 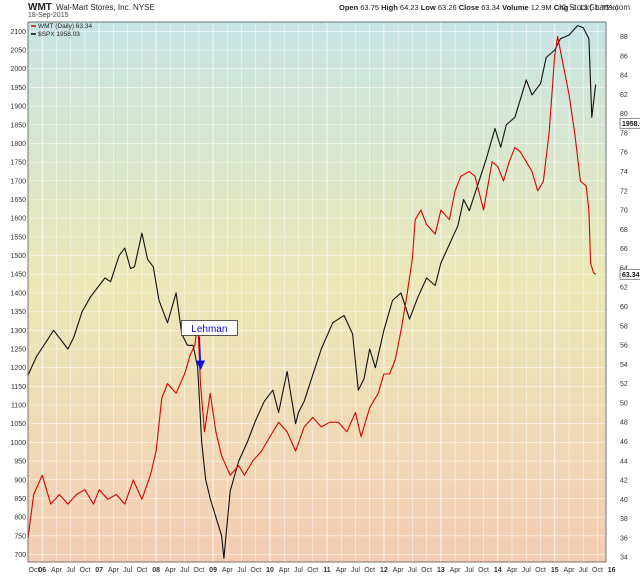 I want to click on left-tick-label: 900, so click(x=20, y=480).